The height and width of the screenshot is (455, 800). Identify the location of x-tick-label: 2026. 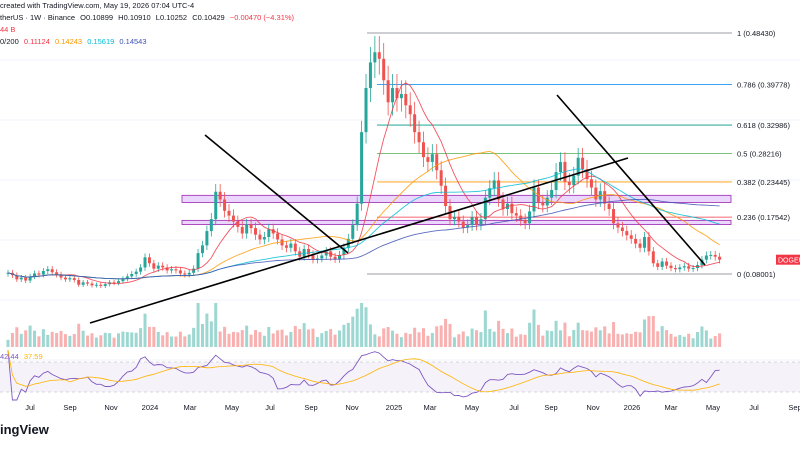
(632, 407).